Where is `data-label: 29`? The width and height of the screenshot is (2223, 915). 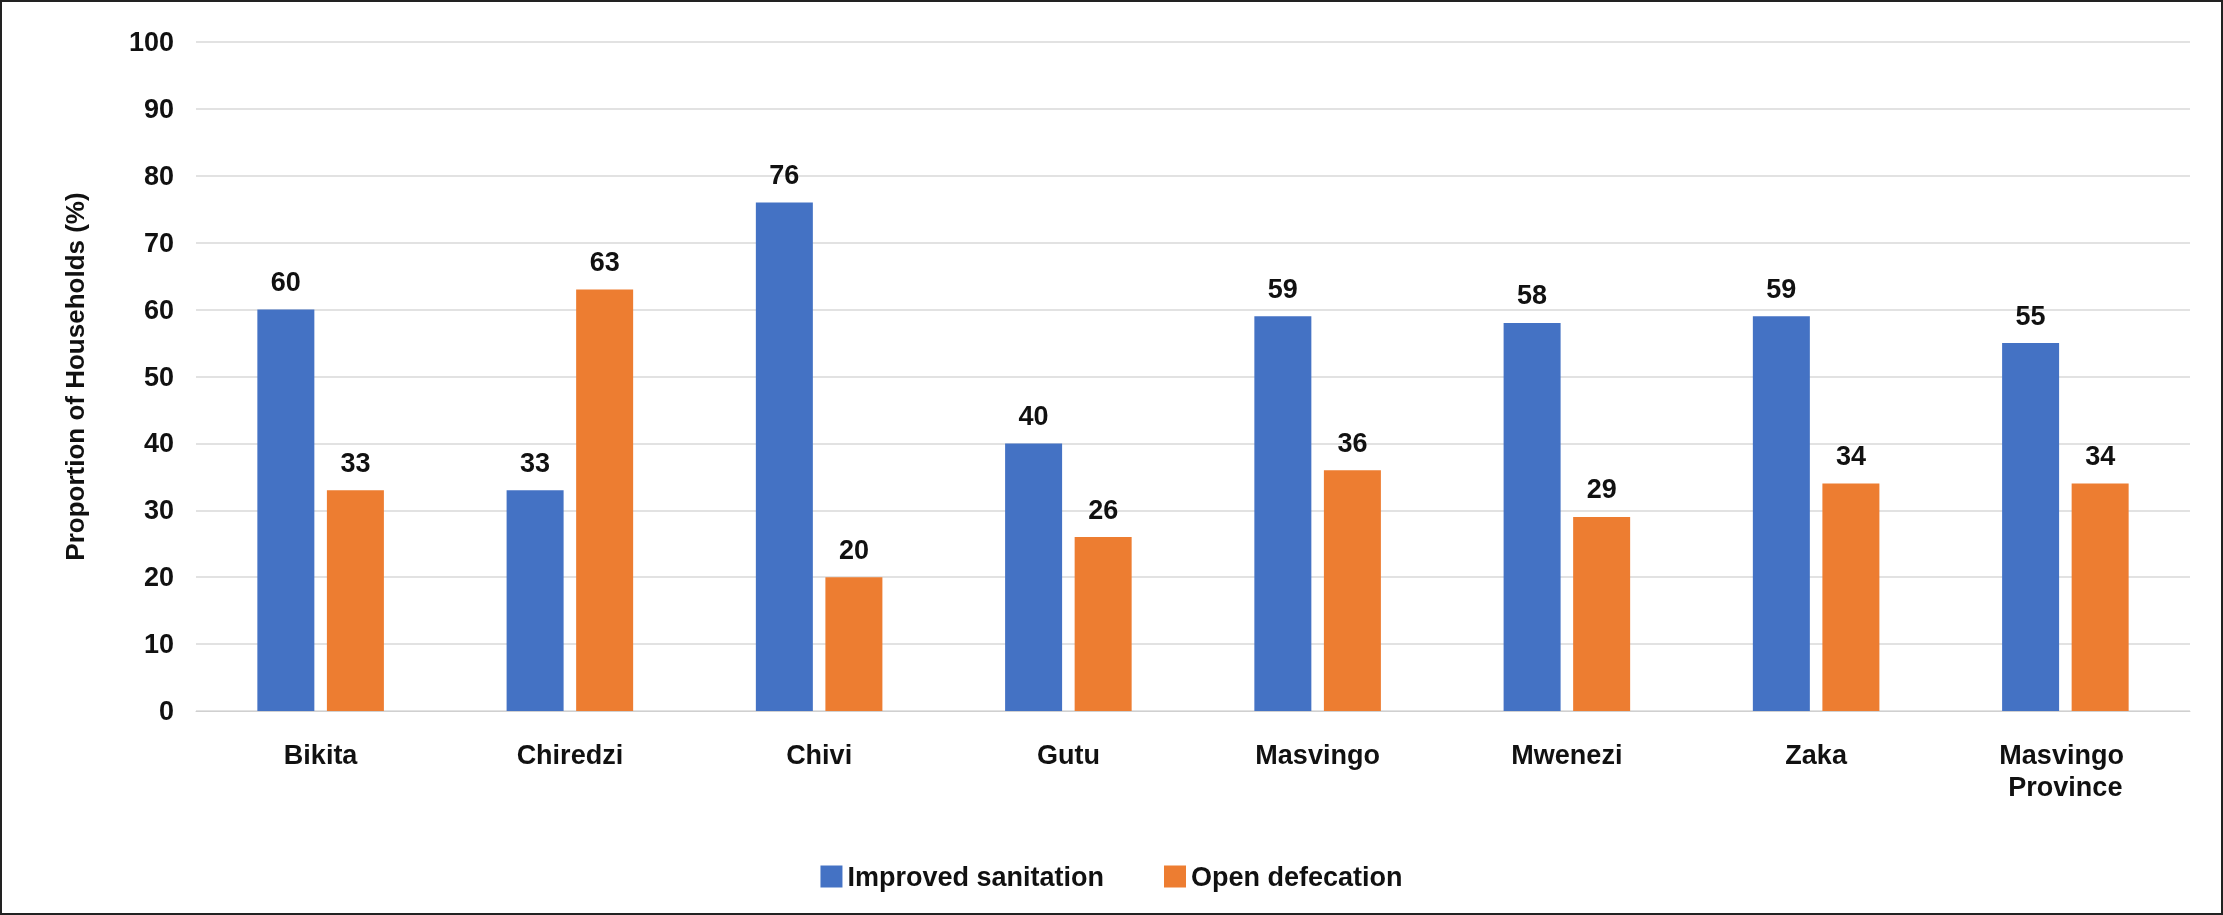
data-label: 29 is located at coordinates (1601, 489).